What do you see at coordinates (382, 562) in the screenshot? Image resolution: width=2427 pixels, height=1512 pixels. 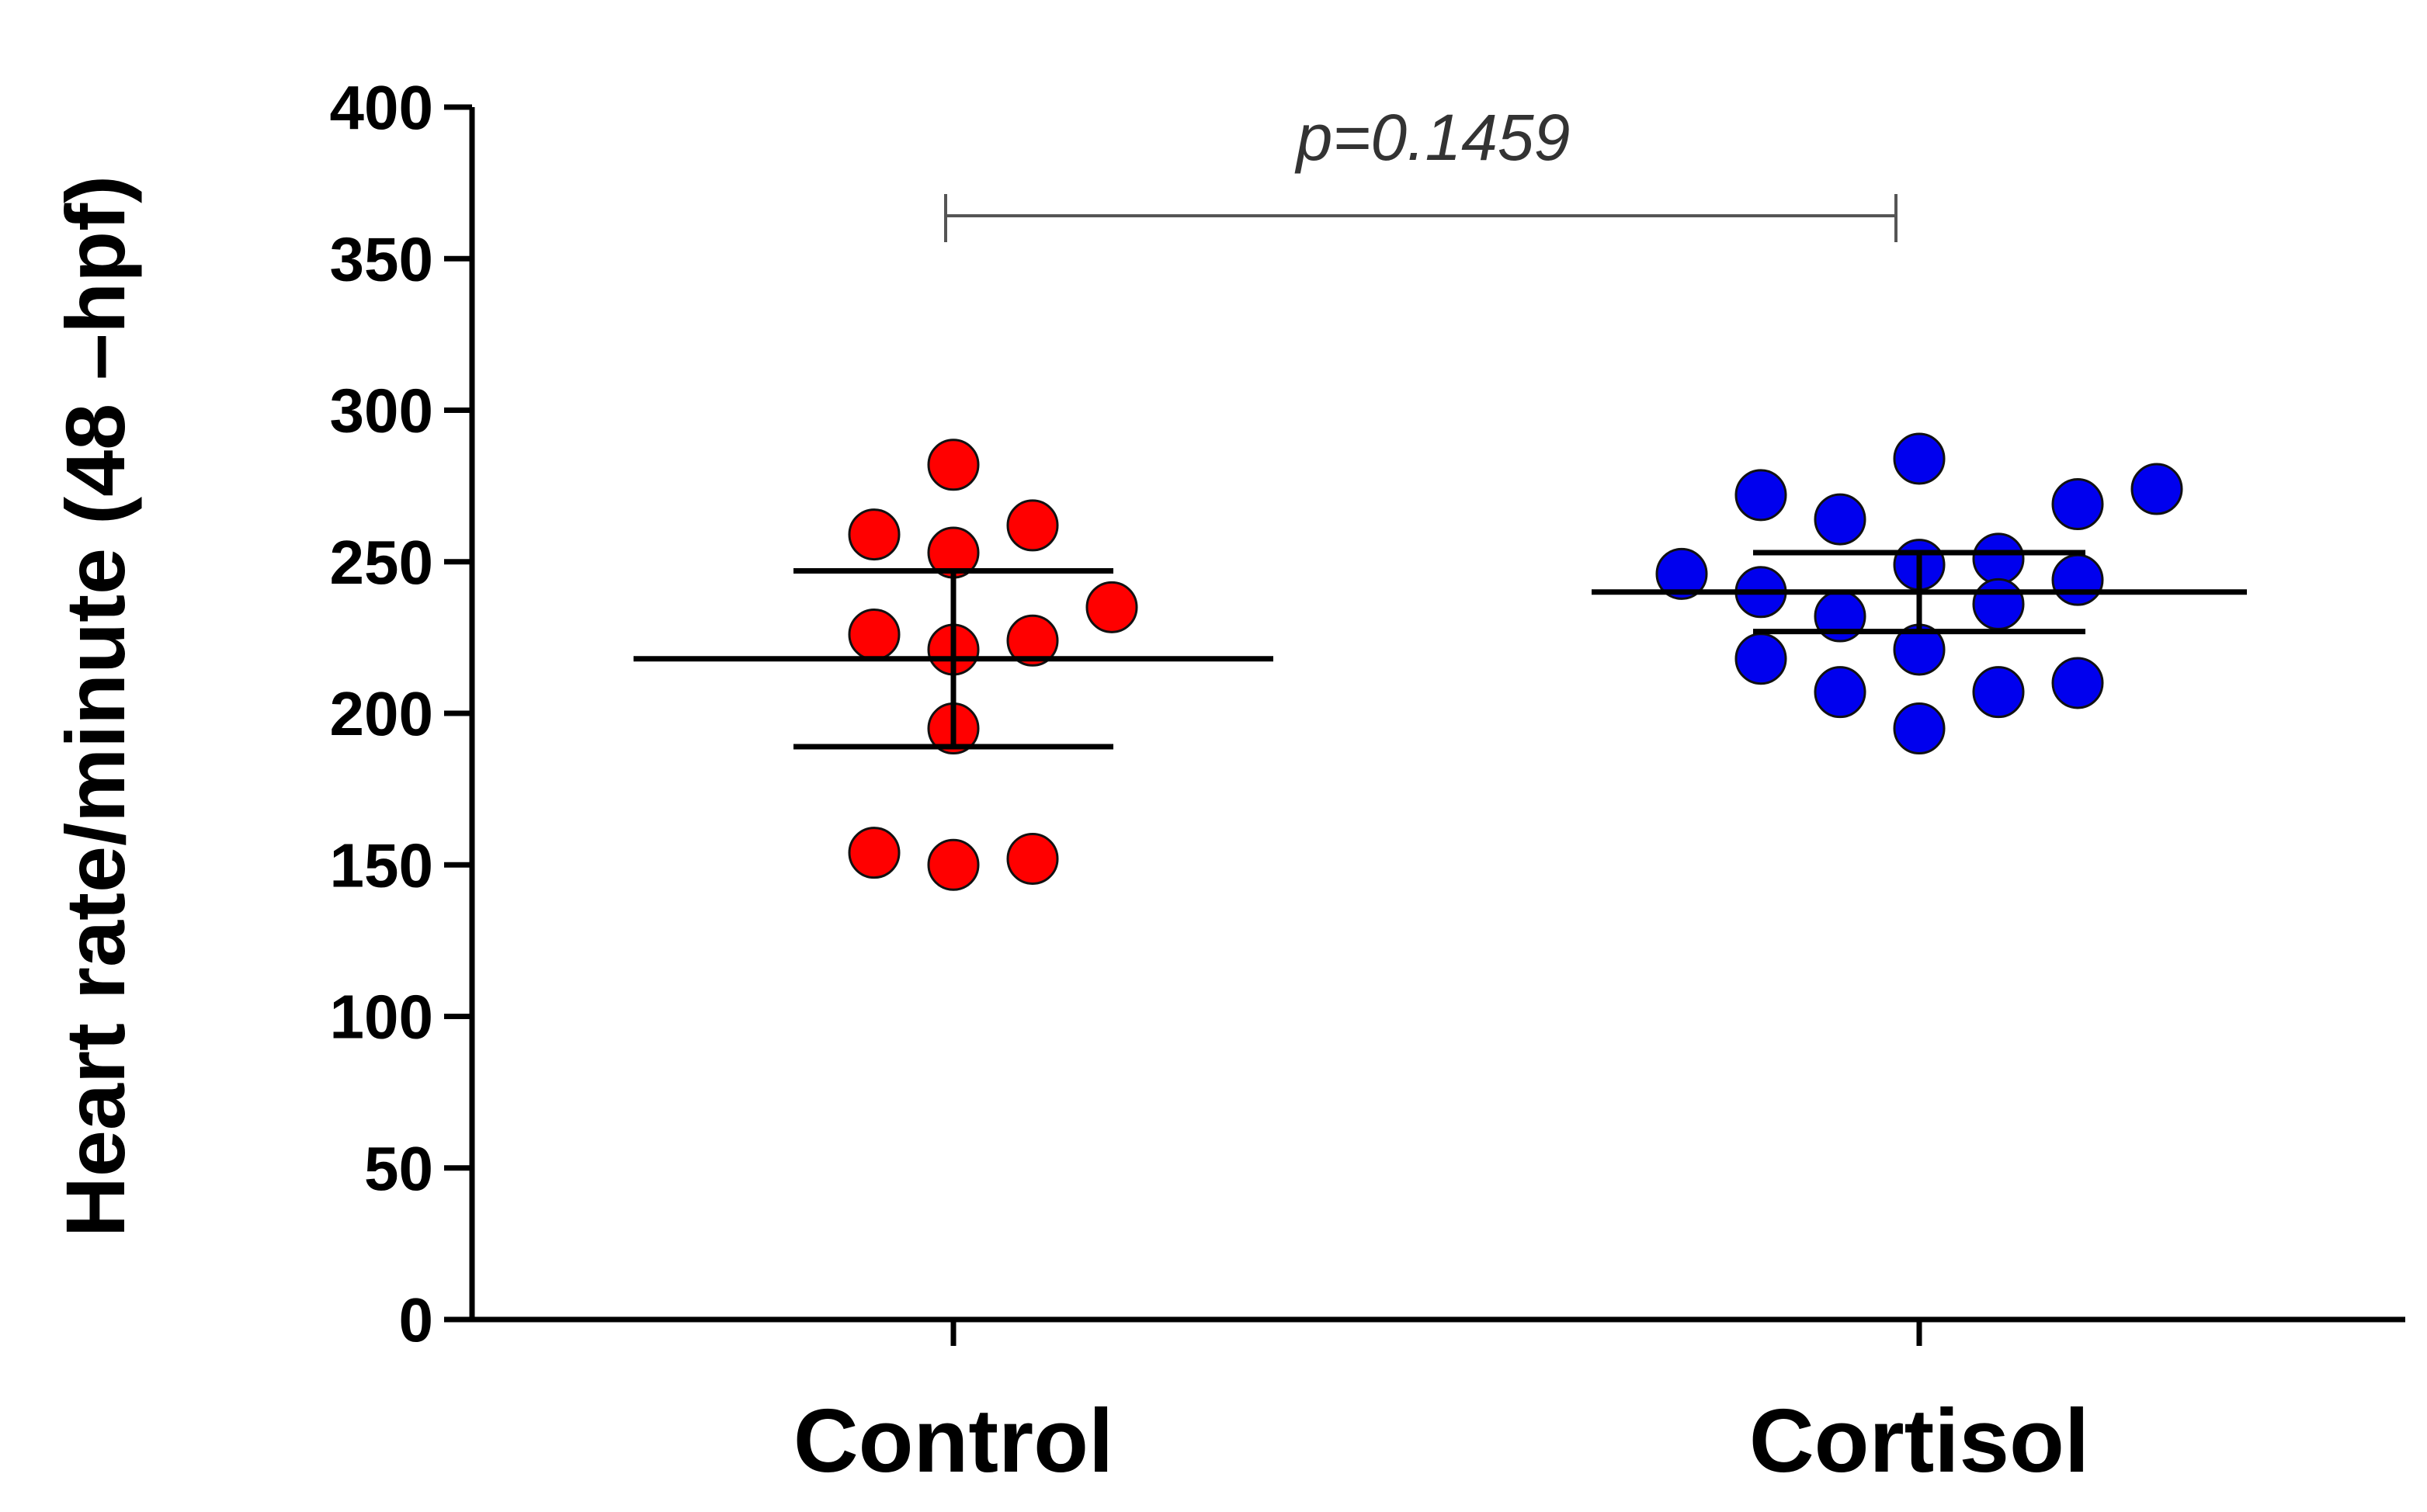 I see `y-tick-label: 250` at bounding box center [382, 562].